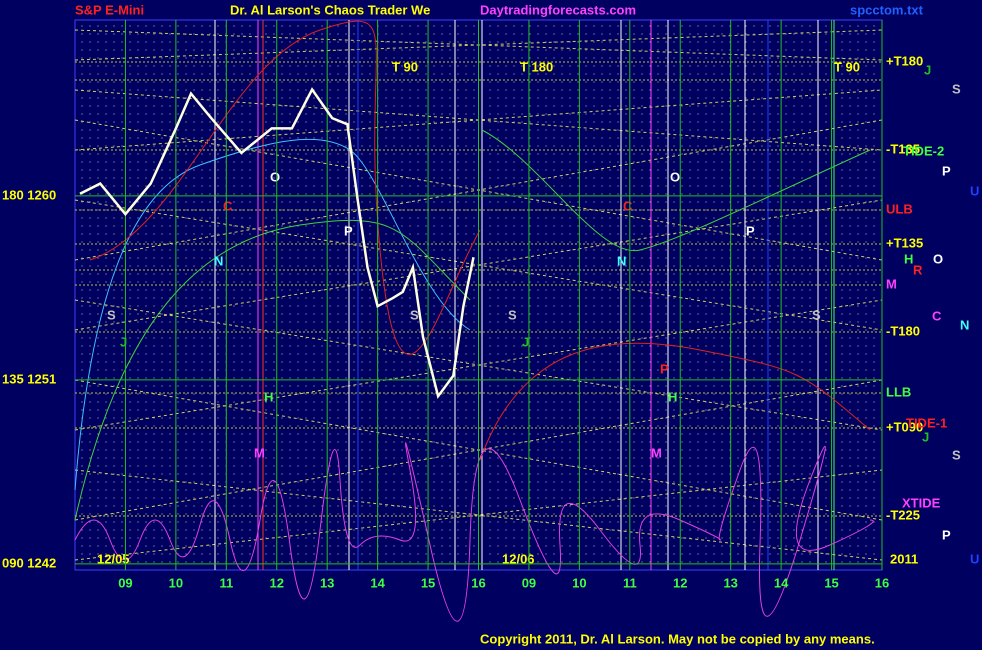 This screenshot has height=650, width=982. Describe the element at coordinates (903, 514) in the screenshot. I see `right-label: -T225` at that location.